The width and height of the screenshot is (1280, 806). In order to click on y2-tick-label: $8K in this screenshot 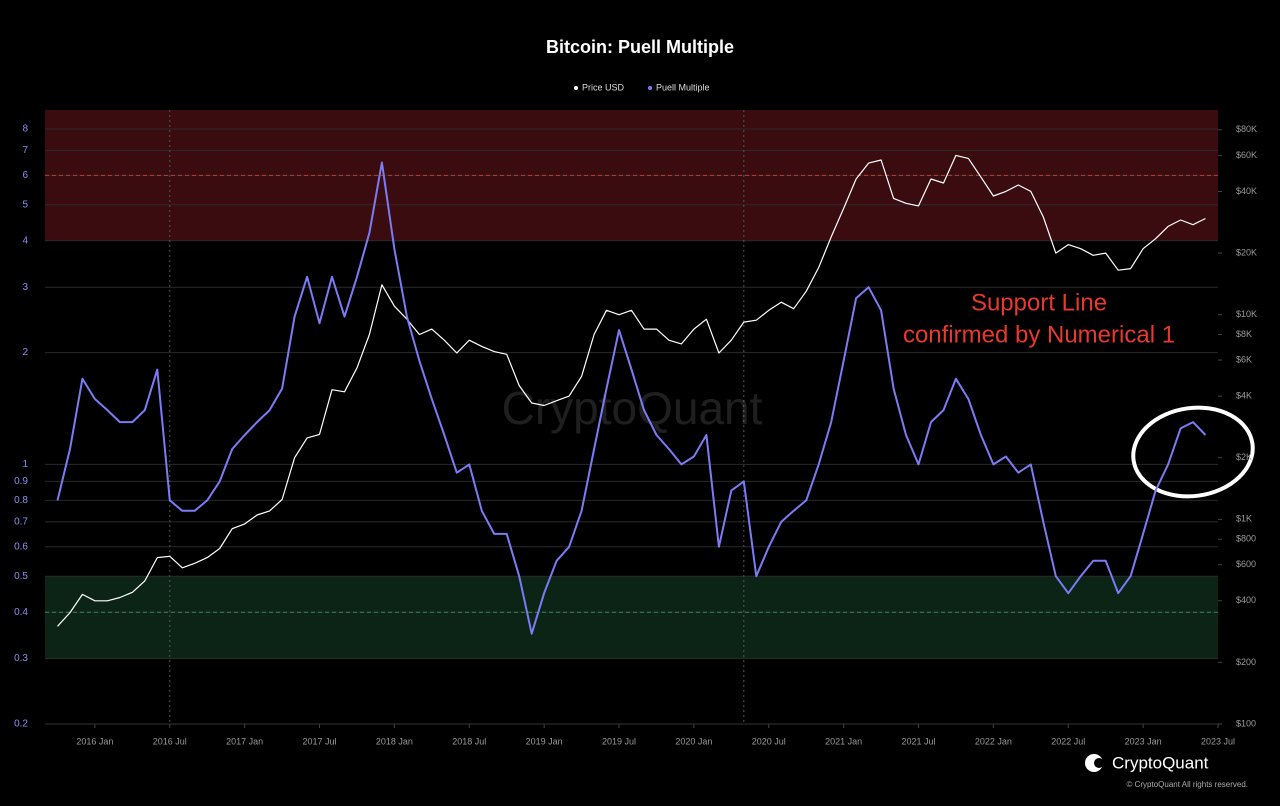, I will do `click(1244, 334)`.